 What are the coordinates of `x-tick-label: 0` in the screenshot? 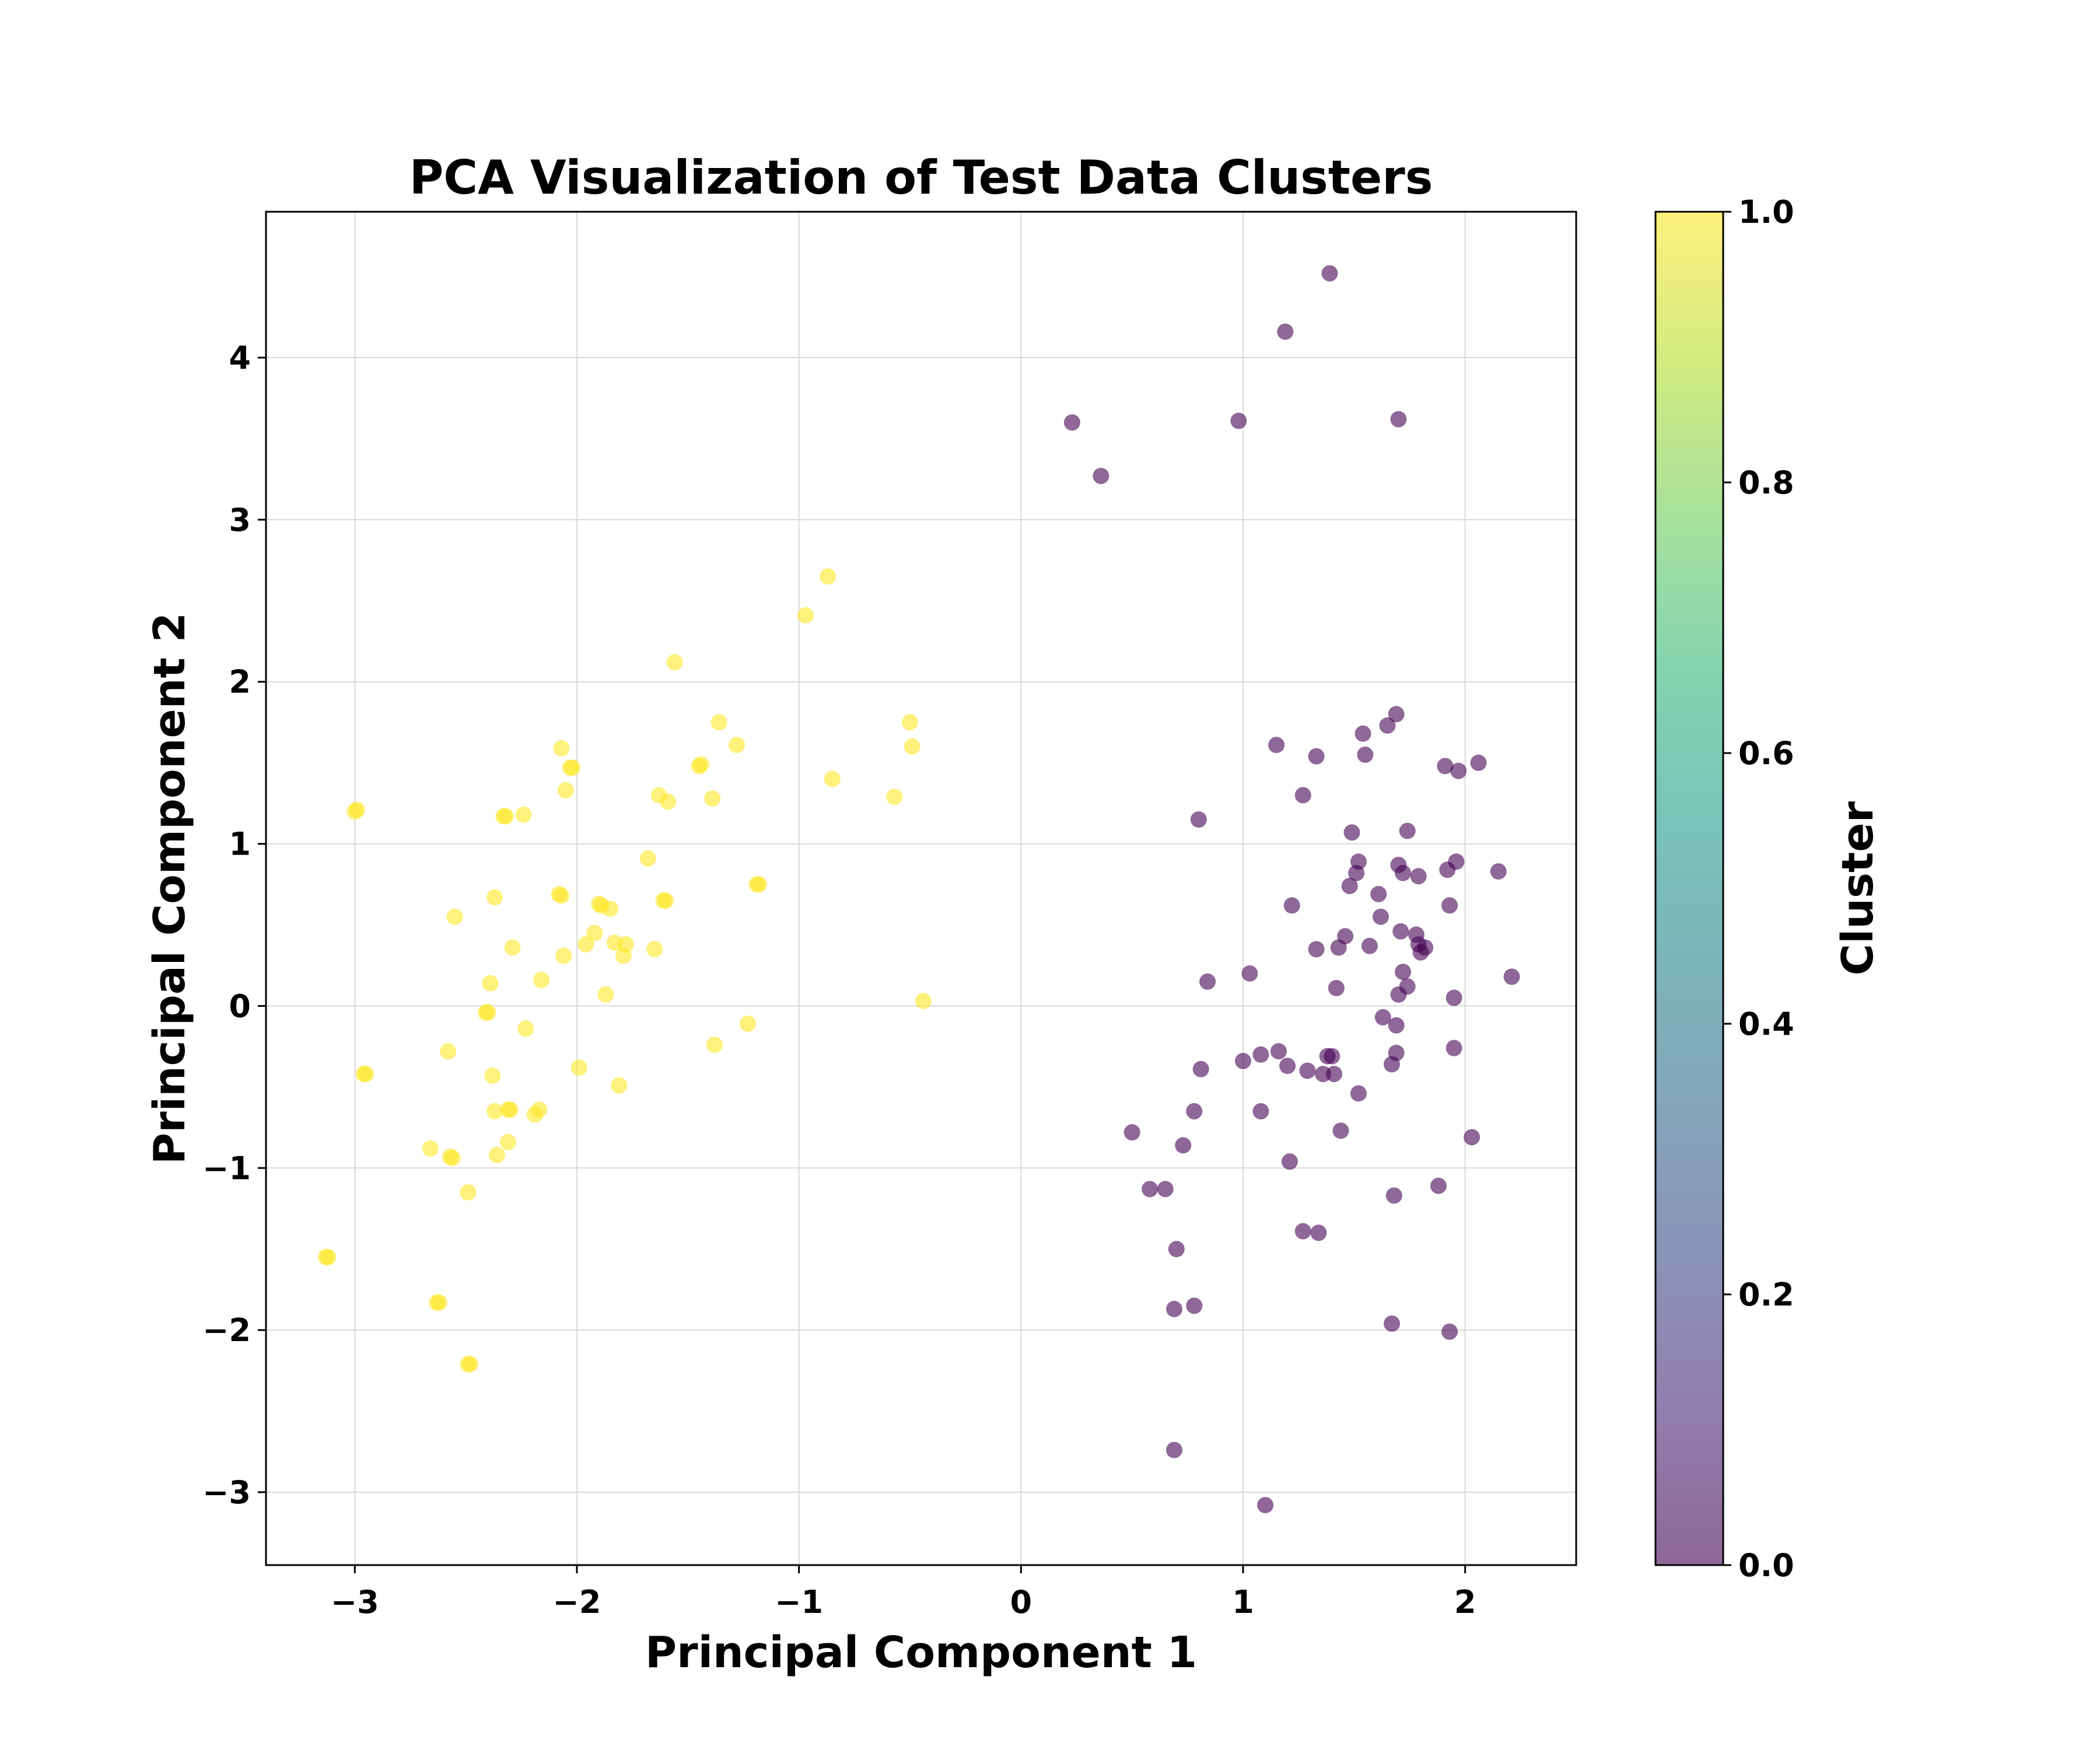 It's located at (1021, 1602).